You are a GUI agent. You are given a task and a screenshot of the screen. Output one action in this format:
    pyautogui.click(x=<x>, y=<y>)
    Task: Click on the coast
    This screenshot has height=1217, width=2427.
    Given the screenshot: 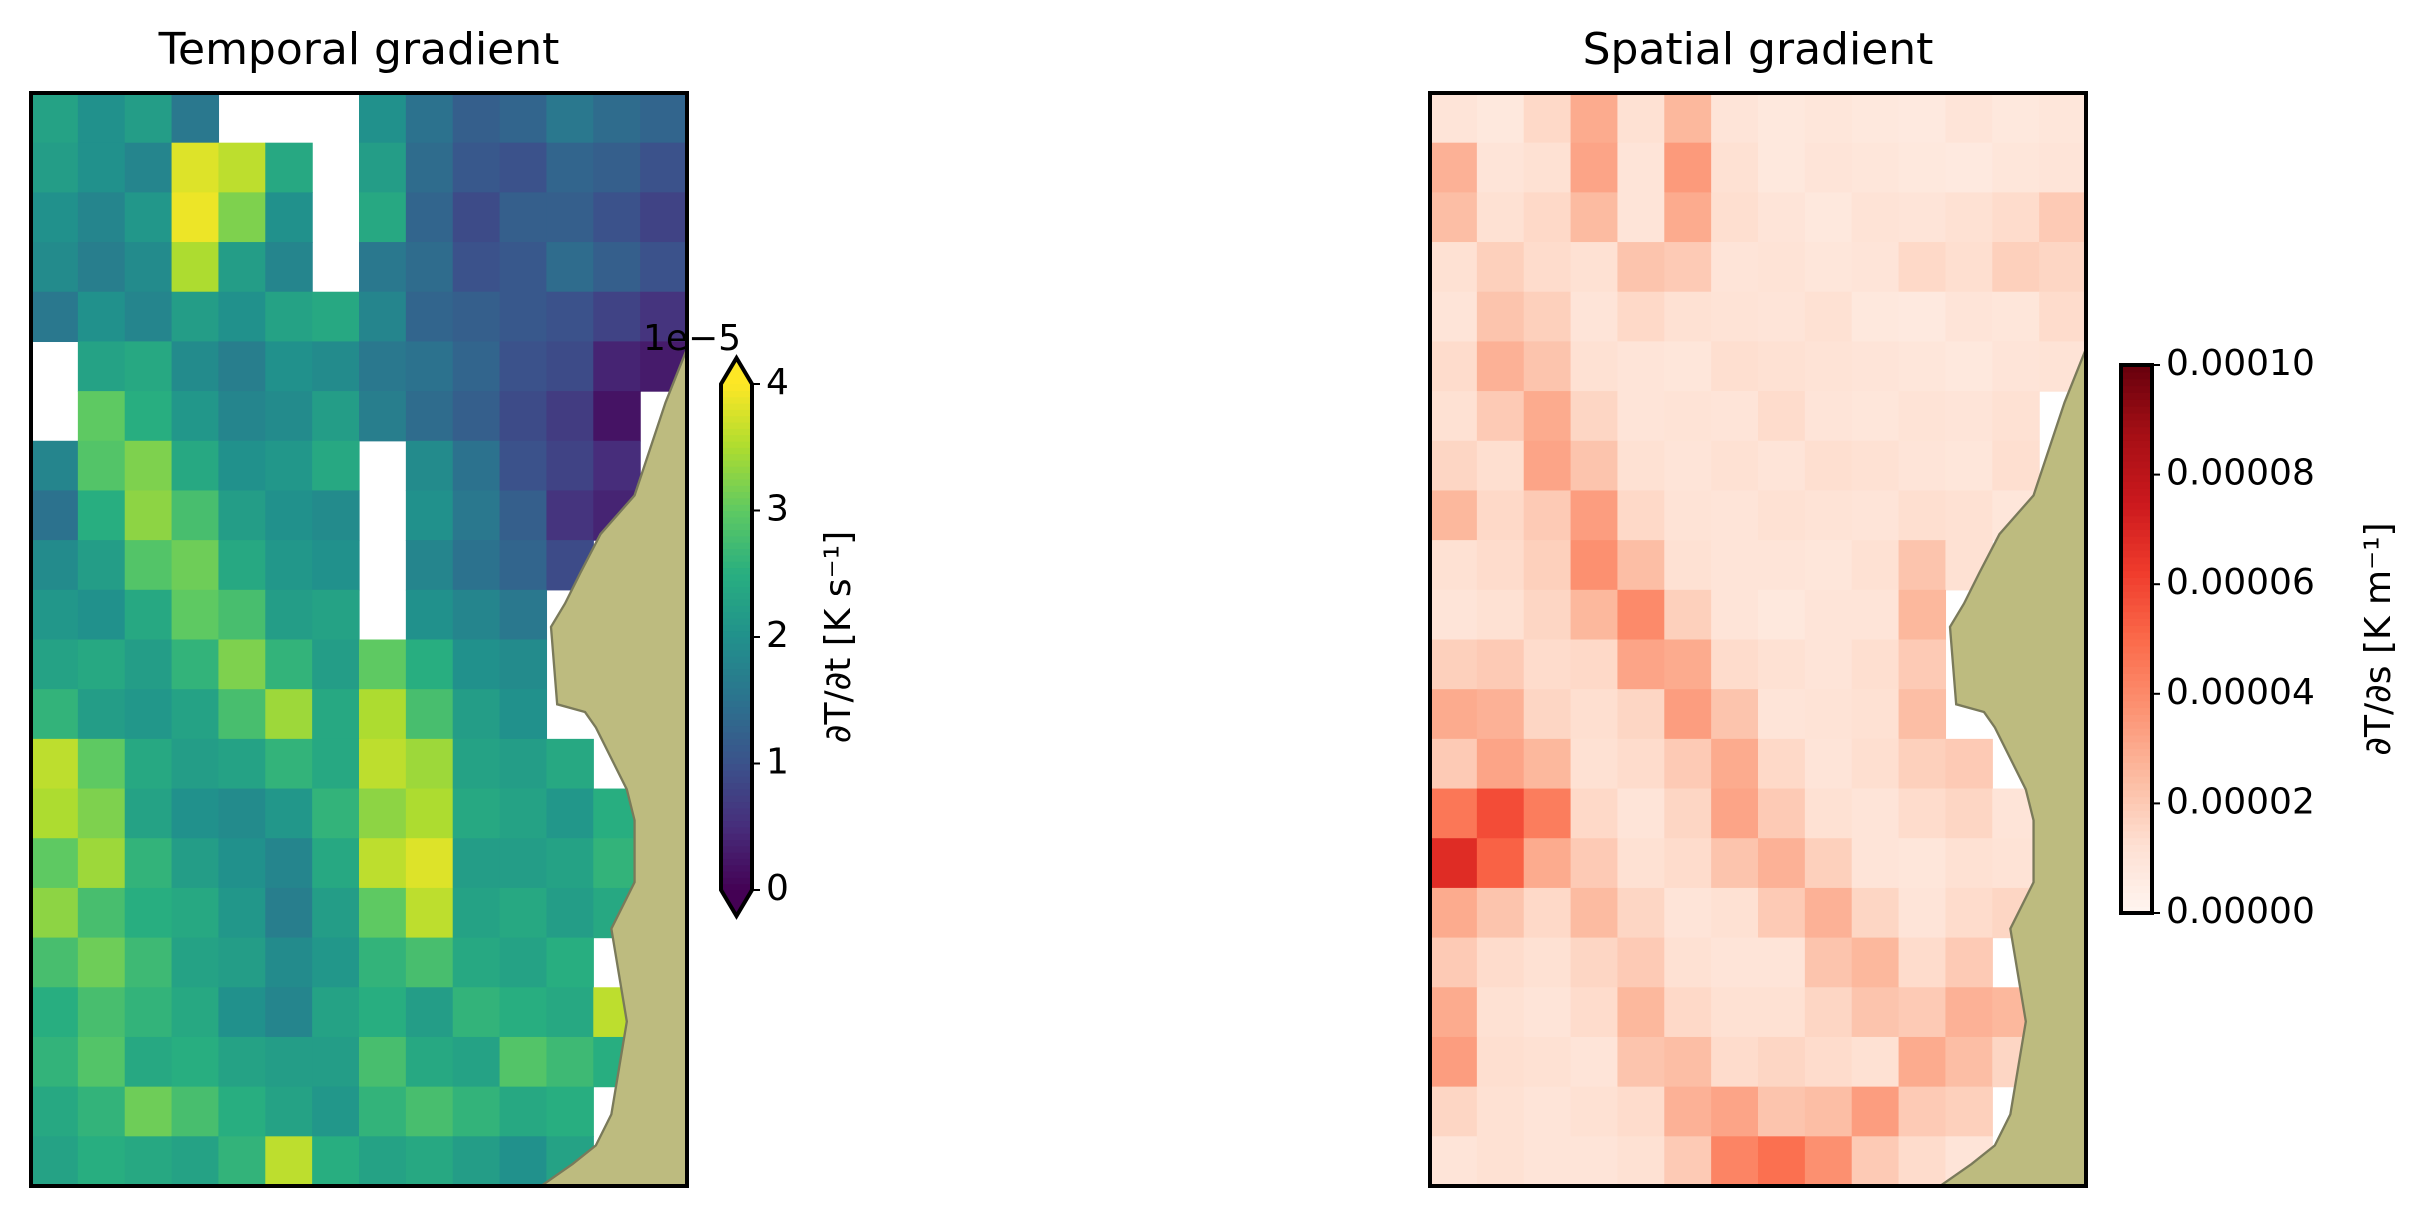 What is the action you would take?
    pyautogui.click(x=2012, y=767)
    